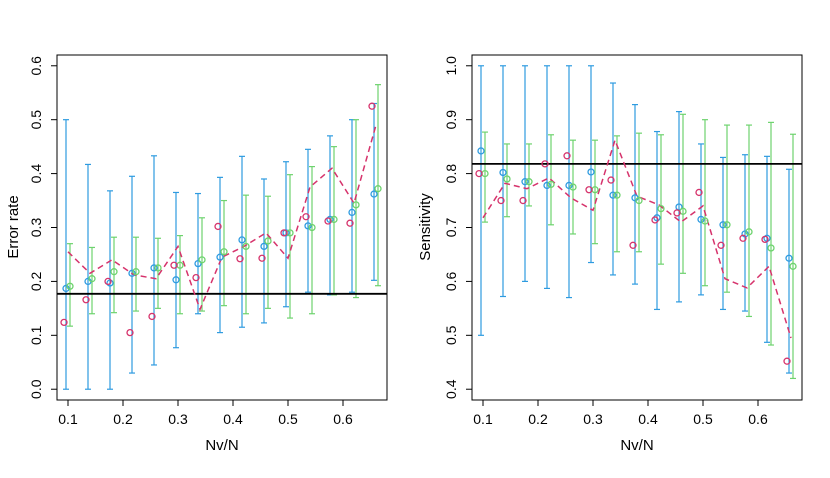 The width and height of the screenshot is (830, 478). I want to click on y-axis-label: Sensitivity, so click(425, 227).